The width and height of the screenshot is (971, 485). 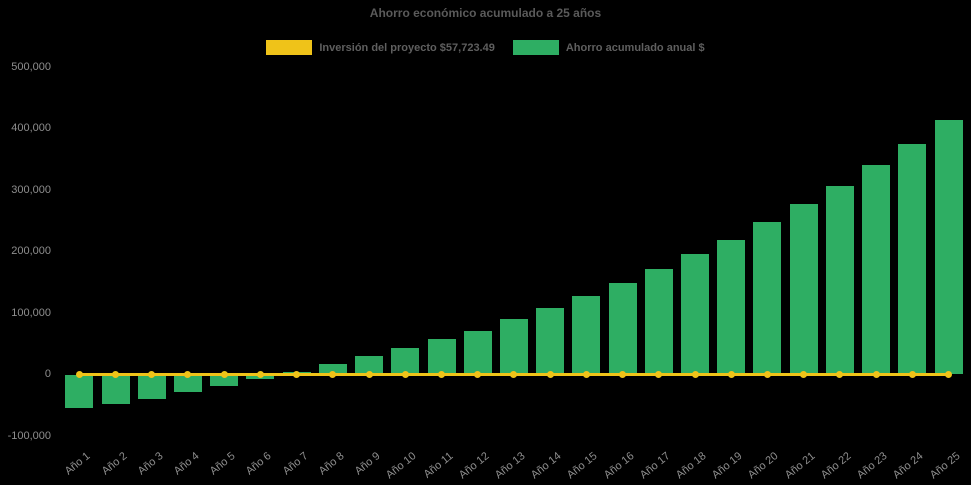 I want to click on y-tick-label: -100,000, so click(x=29, y=435).